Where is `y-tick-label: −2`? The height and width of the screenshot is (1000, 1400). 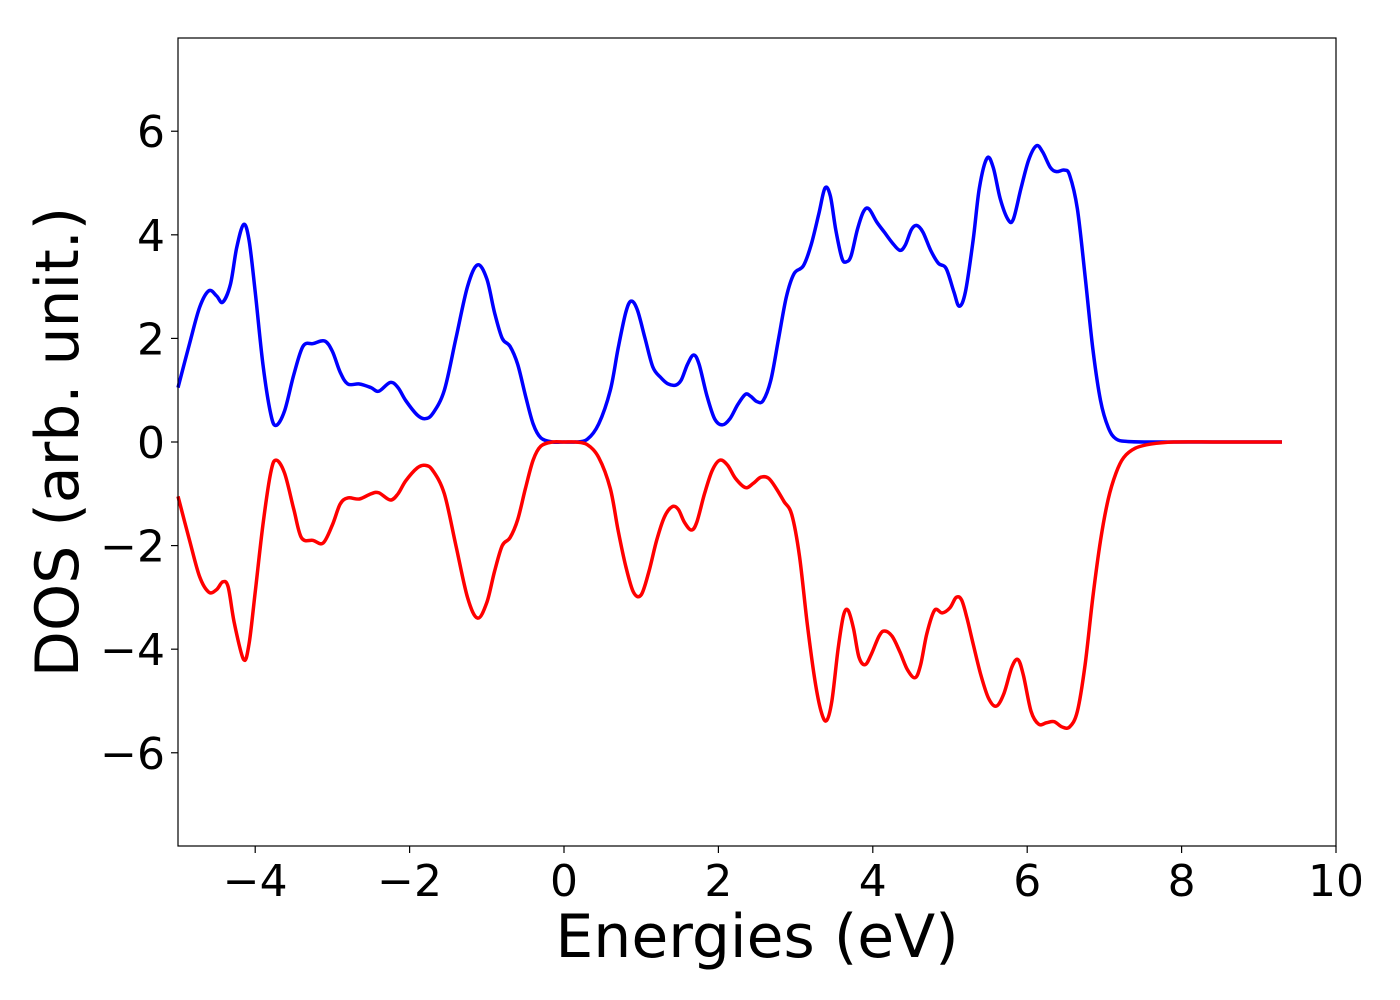 y-tick-label: −2 is located at coordinates (132, 547).